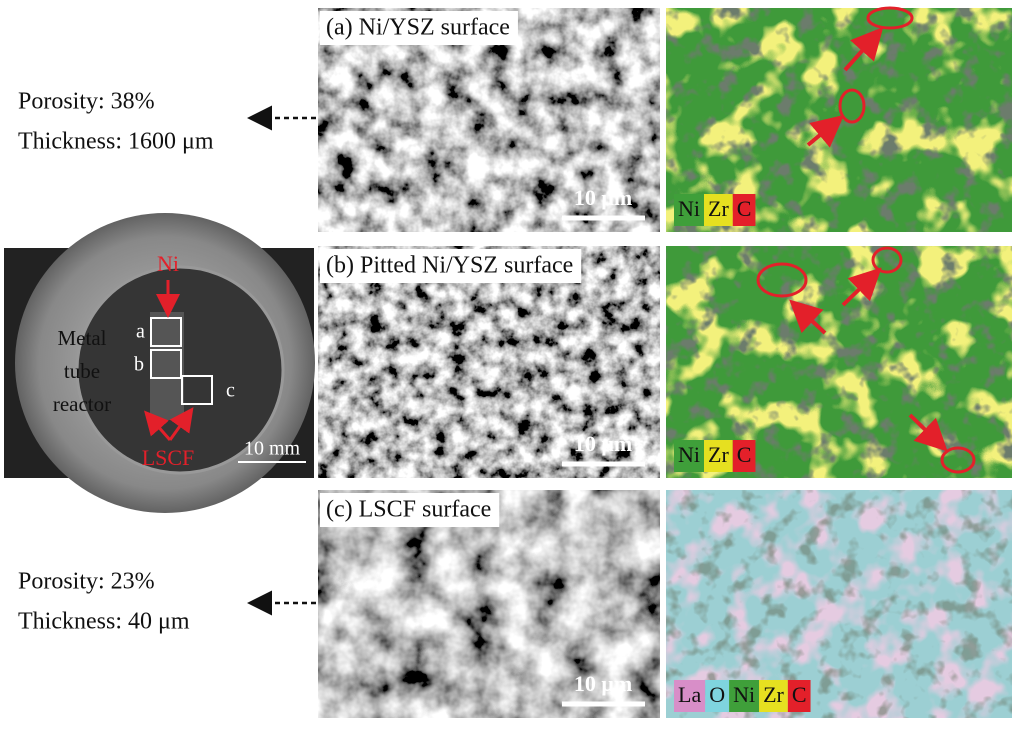  I want to click on panel-title: (b) Pitted Ni/YSZ surface, so click(449, 266).